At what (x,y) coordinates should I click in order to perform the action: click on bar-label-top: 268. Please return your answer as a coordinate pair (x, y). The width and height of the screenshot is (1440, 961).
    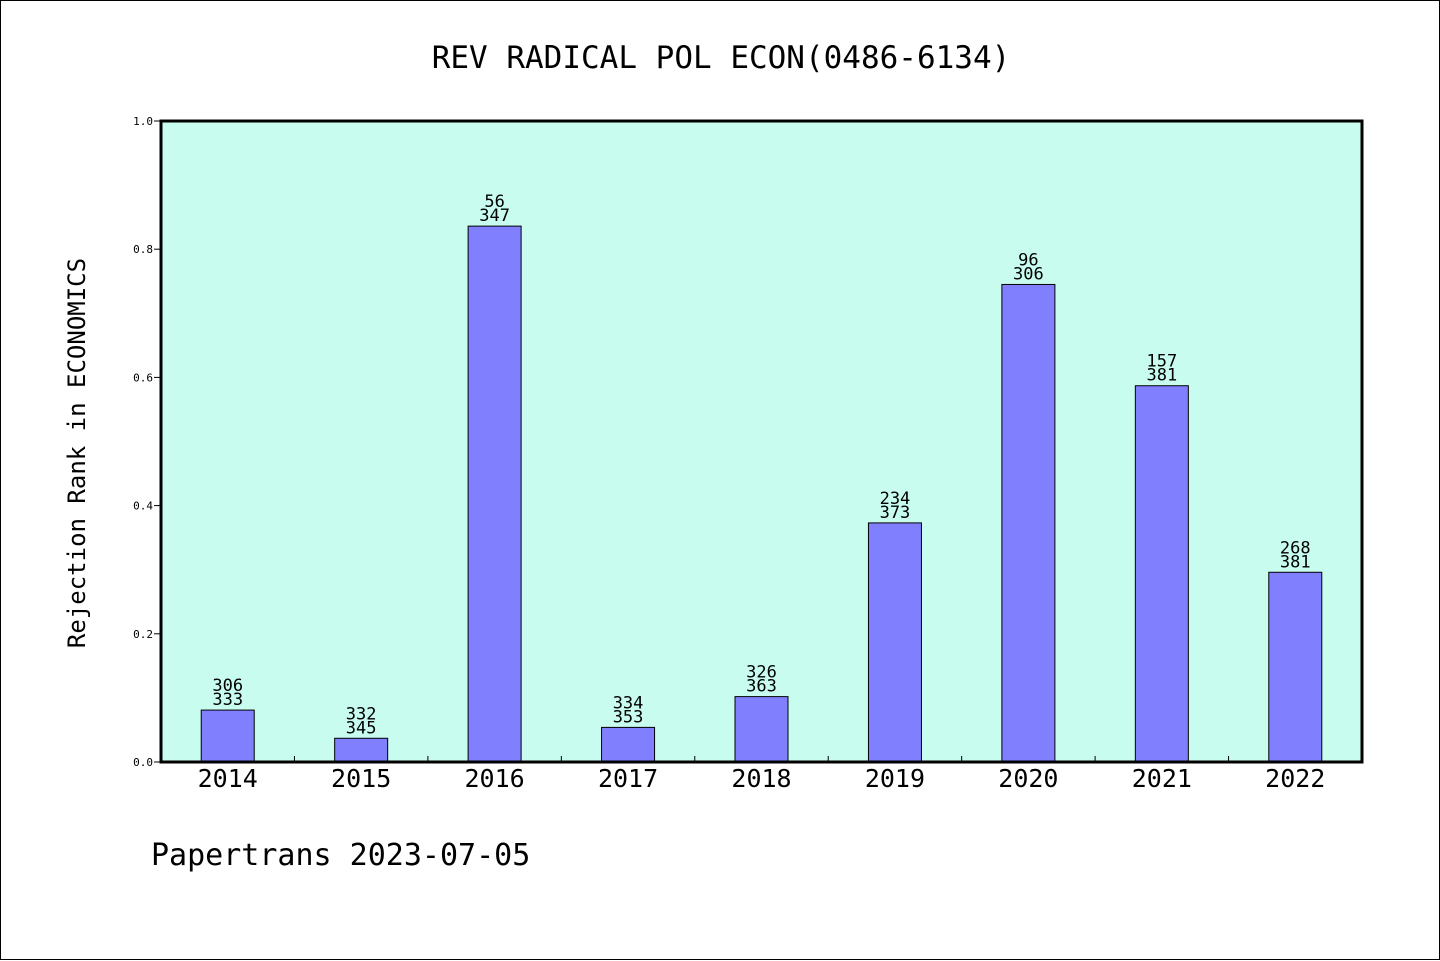
    Looking at the image, I should click on (1295, 548).